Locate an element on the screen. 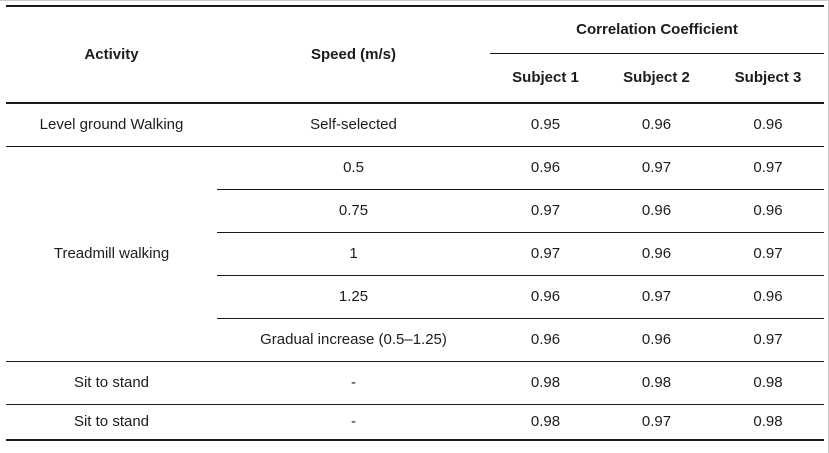  speed-cell: 0.75 is located at coordinates (353, 211).